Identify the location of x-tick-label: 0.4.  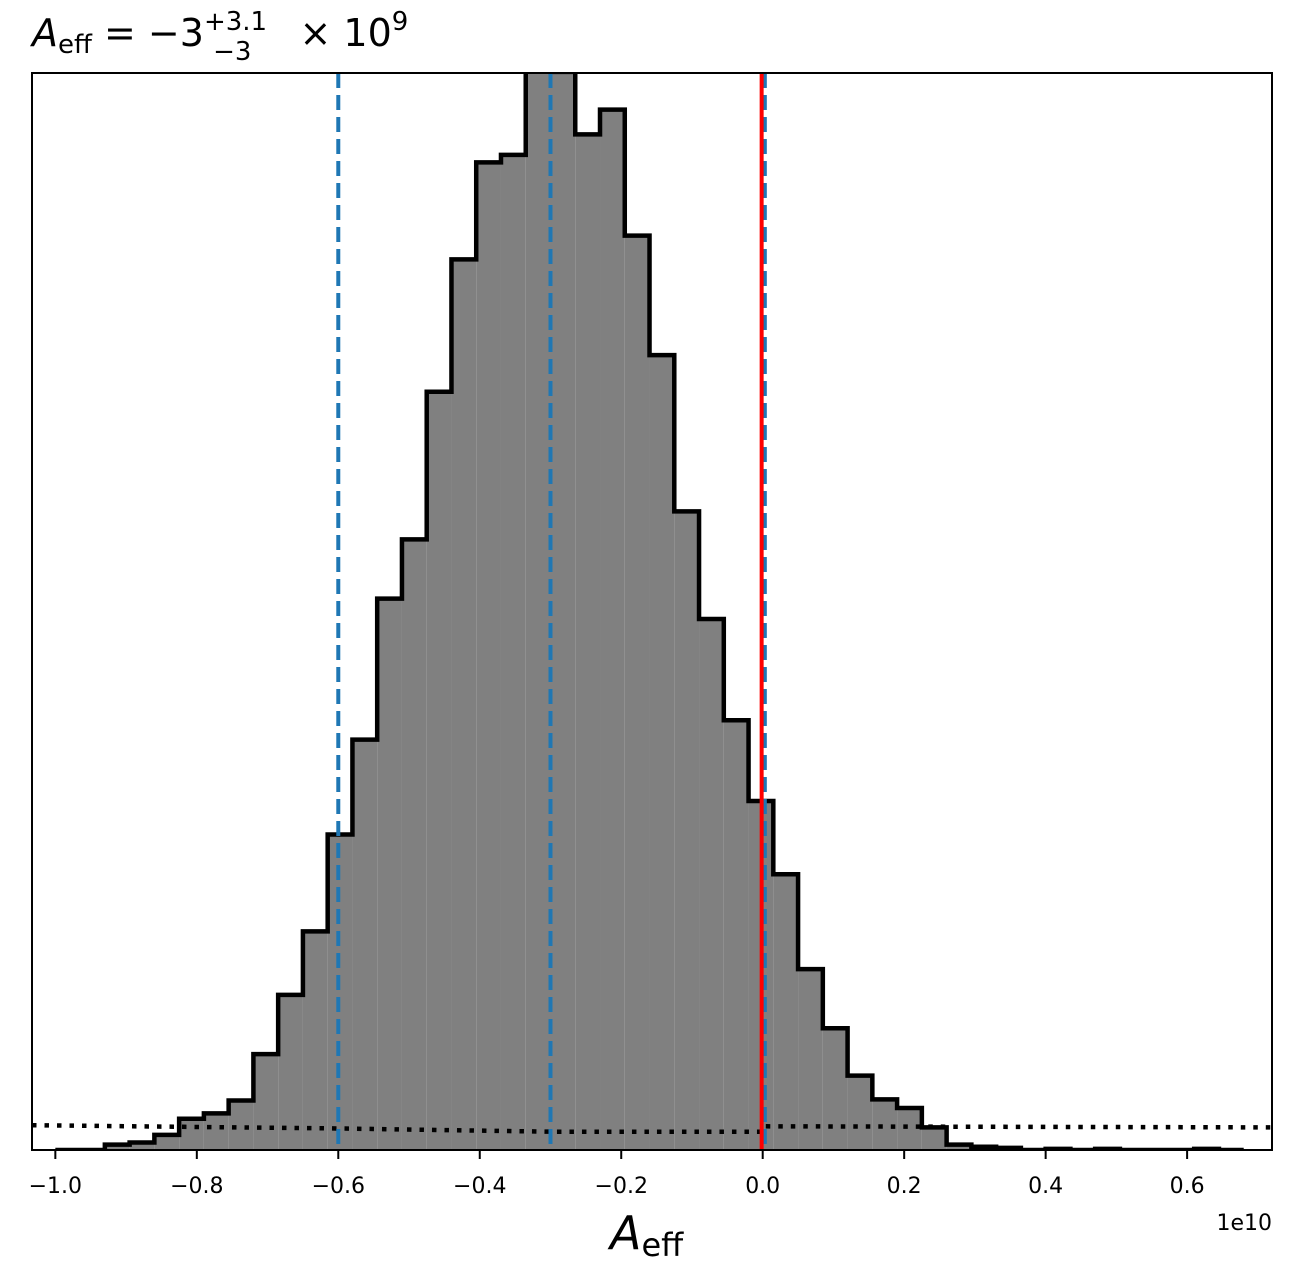
(1045, 1186).